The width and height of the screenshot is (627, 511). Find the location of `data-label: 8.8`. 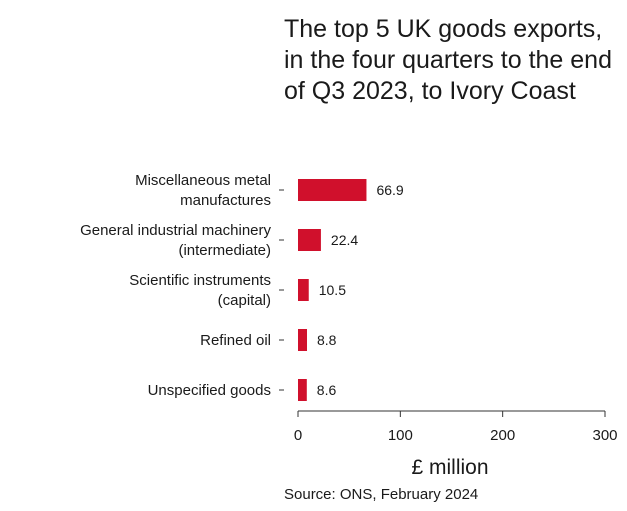

data-label: 8.8 is located at coordinates (327, 340).